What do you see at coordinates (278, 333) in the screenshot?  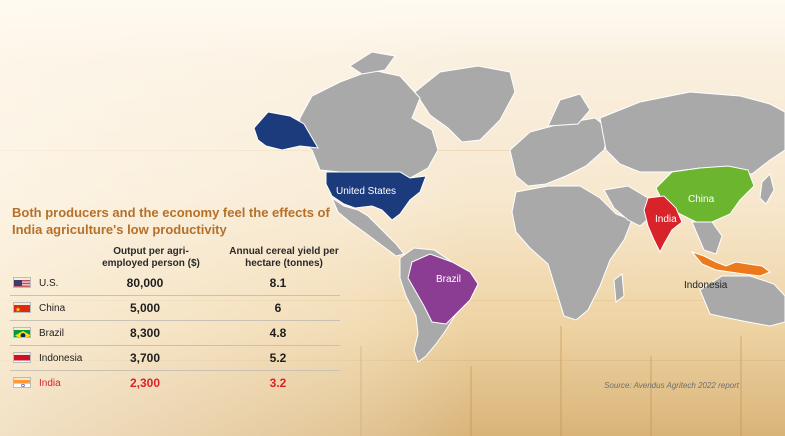 I see `yield-value: 4.8` at bounding box center [278, 333].